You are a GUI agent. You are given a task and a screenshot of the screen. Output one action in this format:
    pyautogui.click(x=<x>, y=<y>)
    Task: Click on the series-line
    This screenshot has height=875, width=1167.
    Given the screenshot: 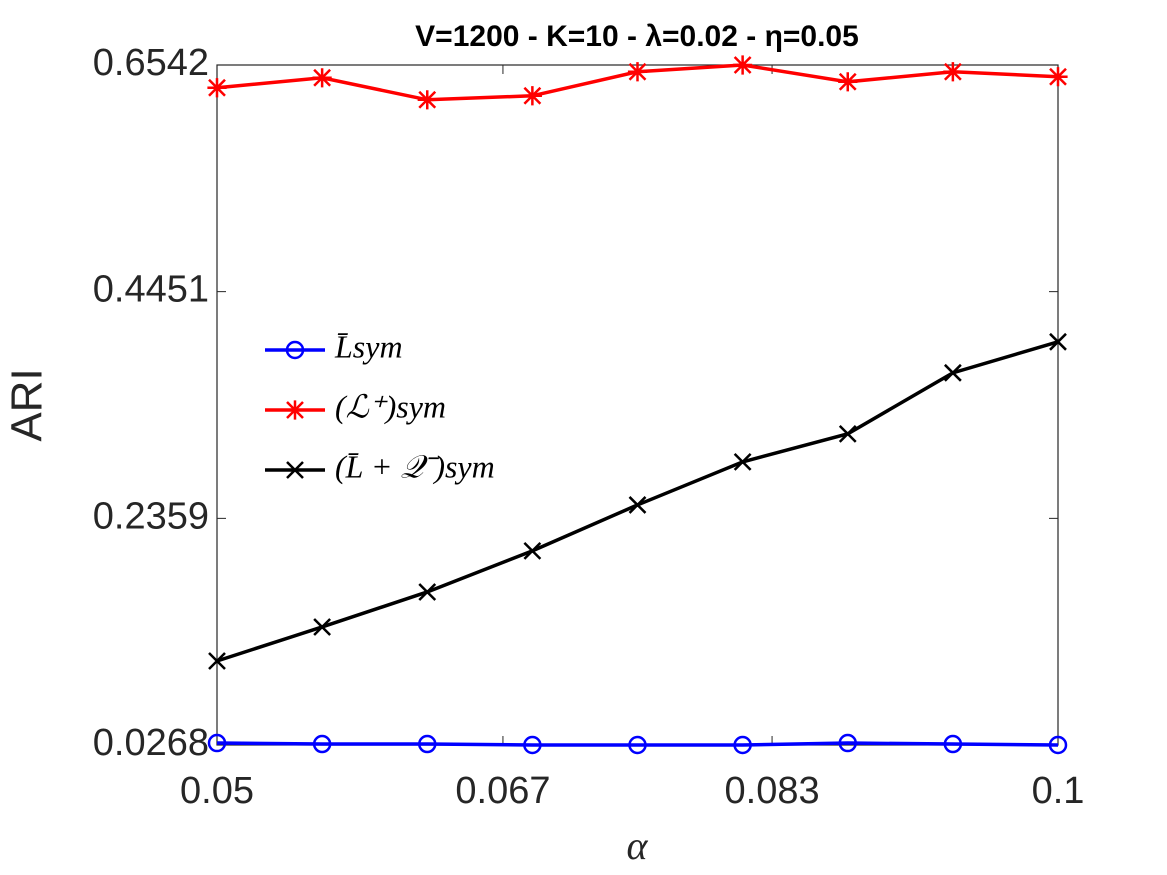 What is the action you would take?
    pyautogui.click(x=637, y=744)
    